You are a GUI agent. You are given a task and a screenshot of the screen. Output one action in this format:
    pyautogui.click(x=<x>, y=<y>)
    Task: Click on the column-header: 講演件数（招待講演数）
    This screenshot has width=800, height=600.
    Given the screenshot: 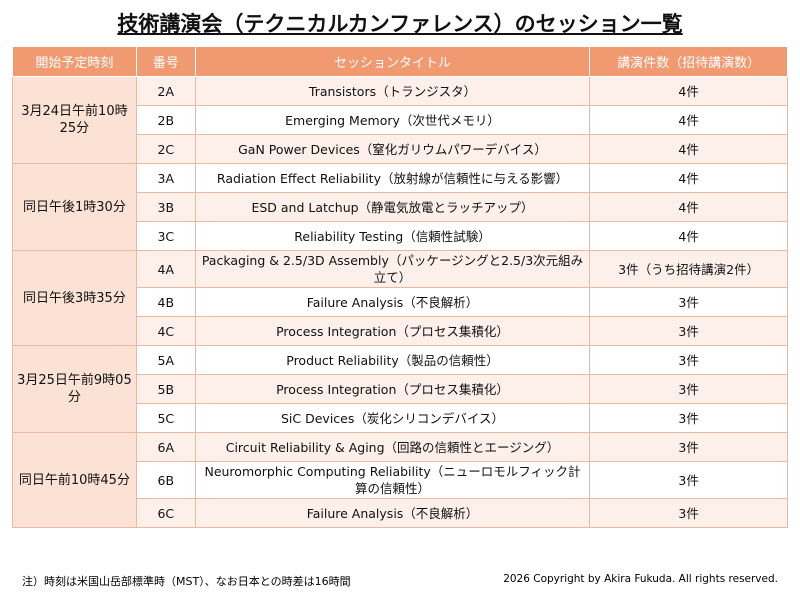 What is the action you would take?
    pyautogui.click(x=688, y=61)
    